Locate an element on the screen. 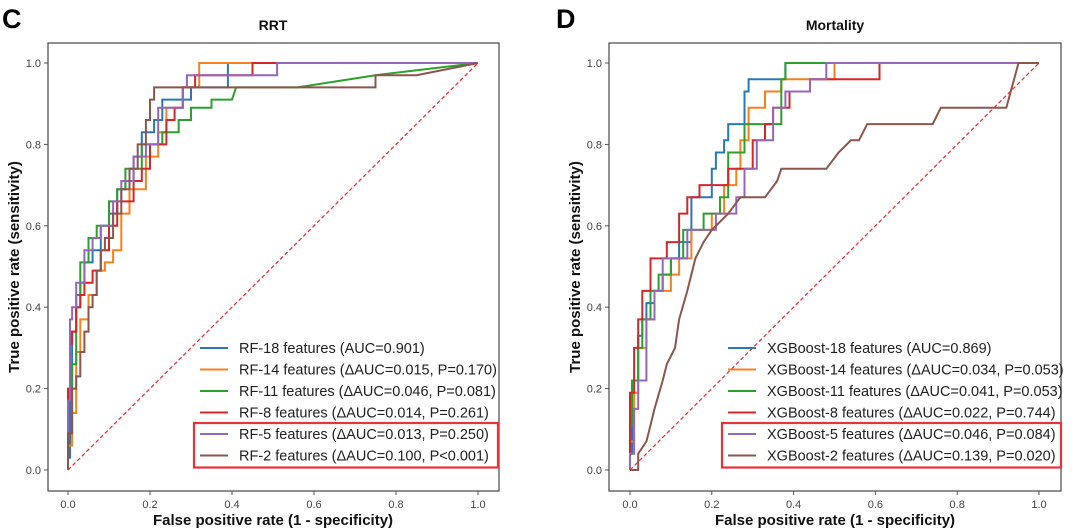 Image resolution: width=1080 pixels, height=530 pixels. chart-title: RRT is located at coordinates (273, 25).